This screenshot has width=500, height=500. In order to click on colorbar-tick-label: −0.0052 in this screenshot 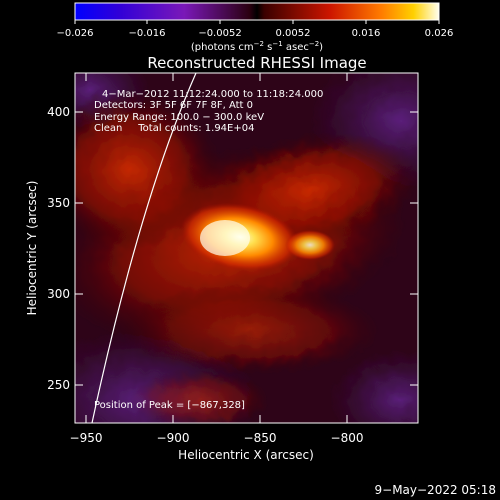, I will do `click(219, 33)`.